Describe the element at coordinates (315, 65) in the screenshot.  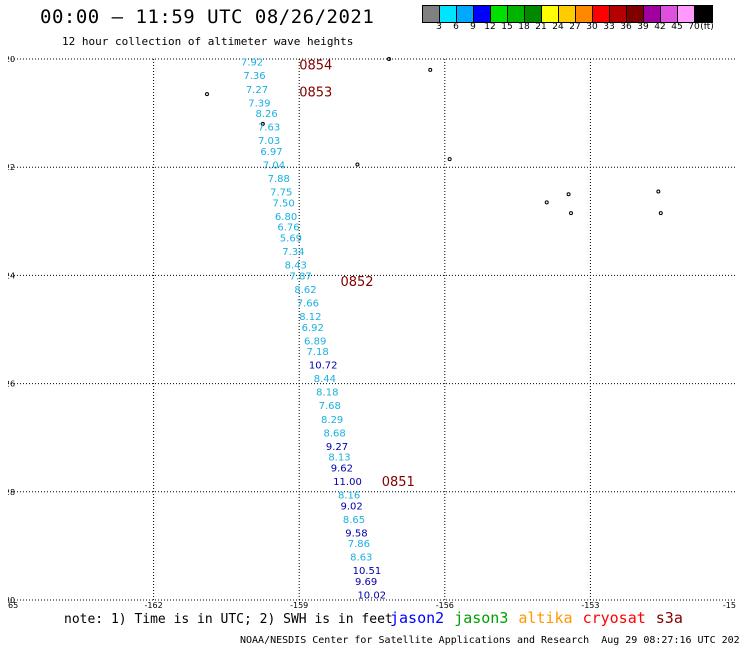
I see `time-label: 0854` at that location.